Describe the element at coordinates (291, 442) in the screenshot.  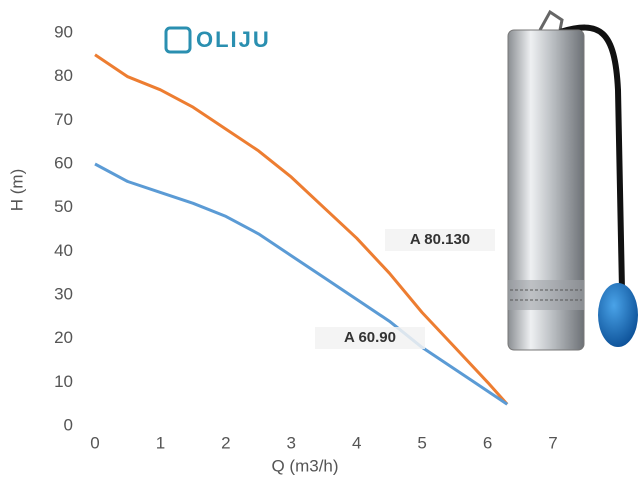
I see `x-tick-label: 3` at that location.